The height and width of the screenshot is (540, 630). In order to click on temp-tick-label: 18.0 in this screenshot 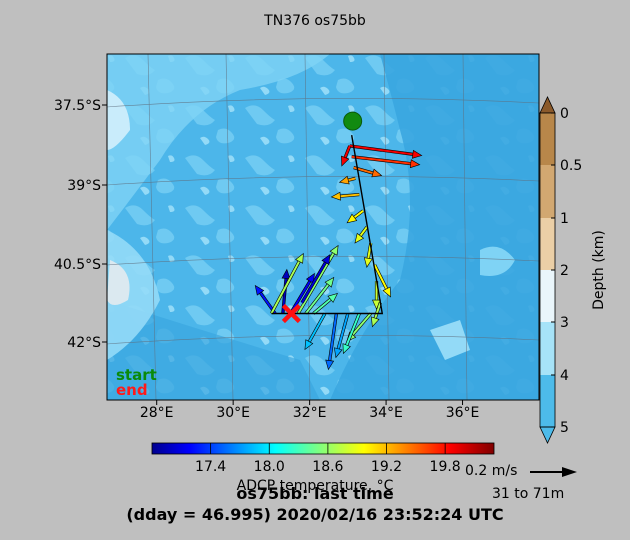, I will do `click(269, 467)`.